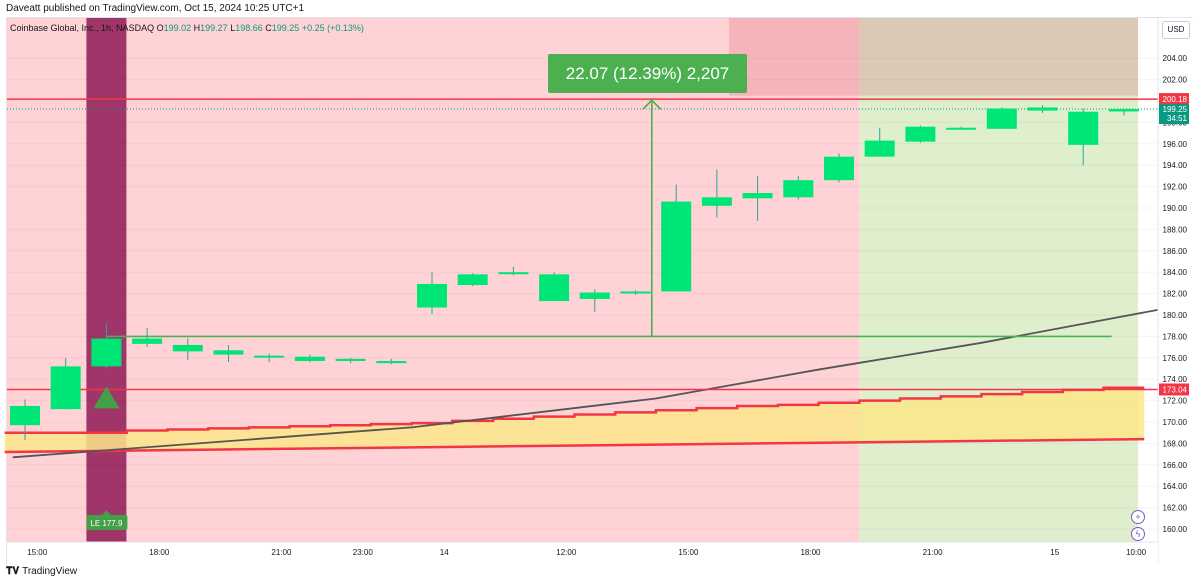 The height and width of the screenshot is (583, 1200). What do you see at coordinates (268, 28) in the screenshot?
I see `close-label: C` at bounding box center [268, 28].